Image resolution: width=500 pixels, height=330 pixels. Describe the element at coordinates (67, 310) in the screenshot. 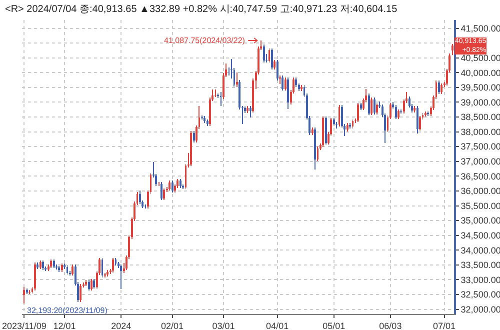

I see `annotation: 32,193.20(2023/11/09)` at that location.